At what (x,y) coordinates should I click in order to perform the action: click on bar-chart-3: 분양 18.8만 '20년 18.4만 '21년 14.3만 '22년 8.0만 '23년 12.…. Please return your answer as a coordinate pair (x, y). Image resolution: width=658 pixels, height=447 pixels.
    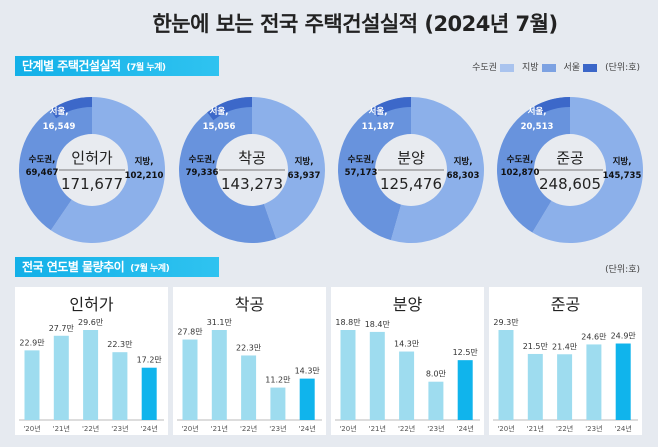
    Looking at the image, I should click on (407, 361).